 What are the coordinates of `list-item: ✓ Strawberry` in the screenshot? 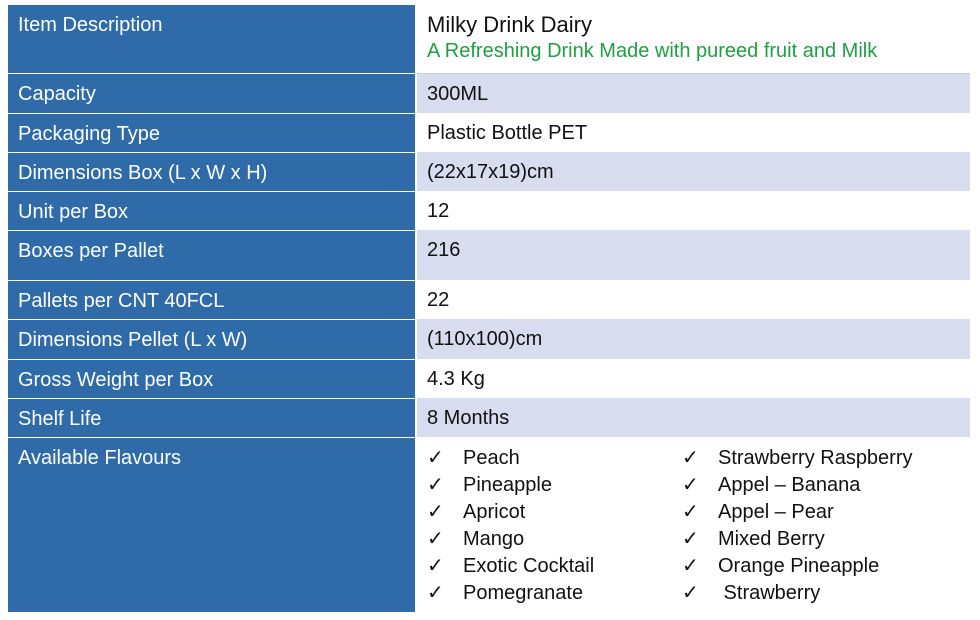 It's located at (809, 593).